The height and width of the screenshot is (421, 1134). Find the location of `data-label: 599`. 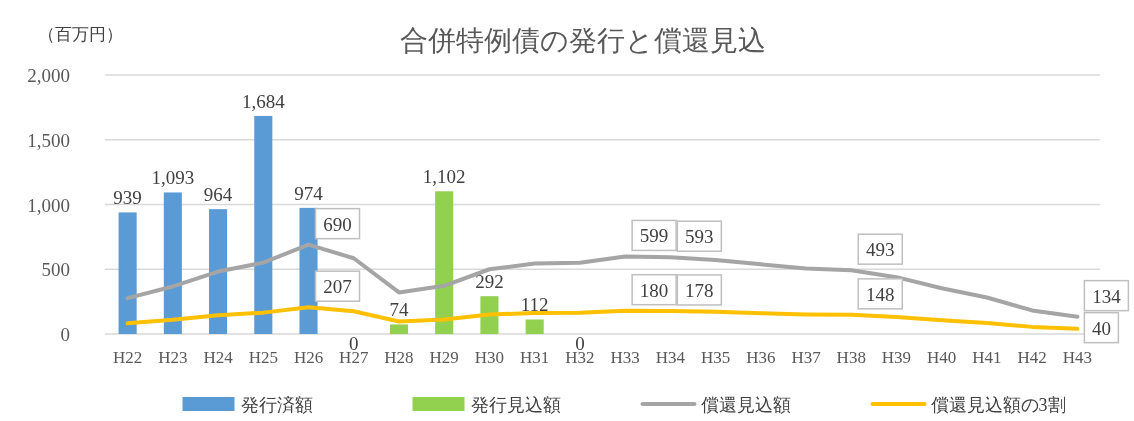

data-label: 599 is located at coordinates (654, 236).